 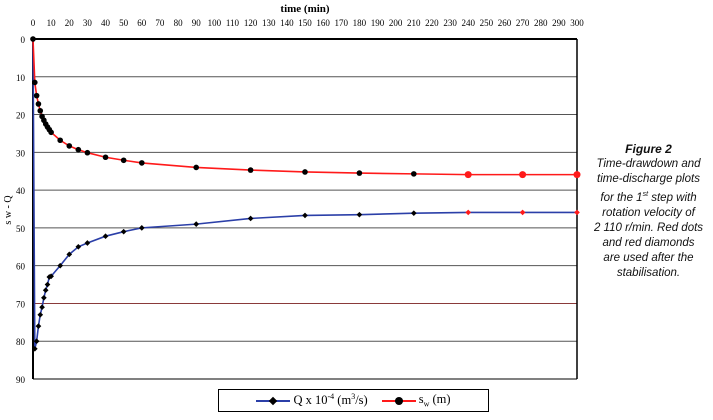 I want to click on y-axis-title: s w - Q, so click(x=8, y=210).